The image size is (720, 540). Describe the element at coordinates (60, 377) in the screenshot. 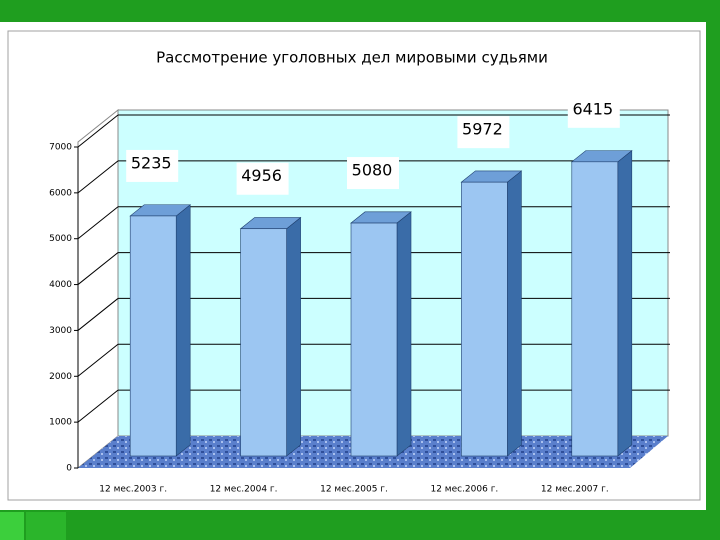

I see `y-tick-label: 2000` at that location.